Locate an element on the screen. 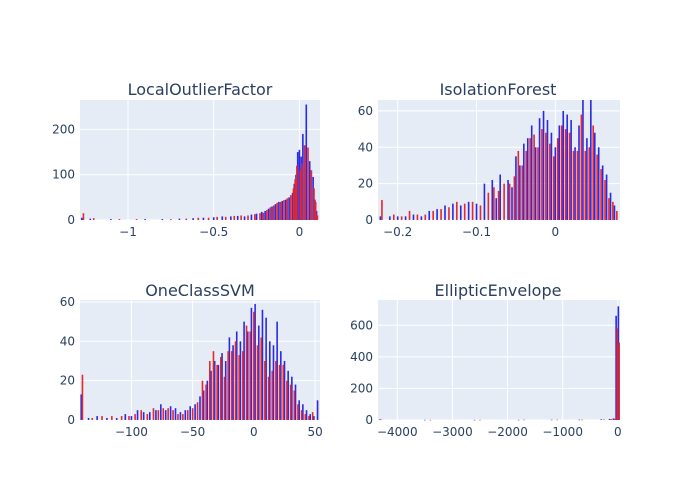 This screenshot has height=500, width=700. x-tick-label: −100 is located at coordinates (131, 432).